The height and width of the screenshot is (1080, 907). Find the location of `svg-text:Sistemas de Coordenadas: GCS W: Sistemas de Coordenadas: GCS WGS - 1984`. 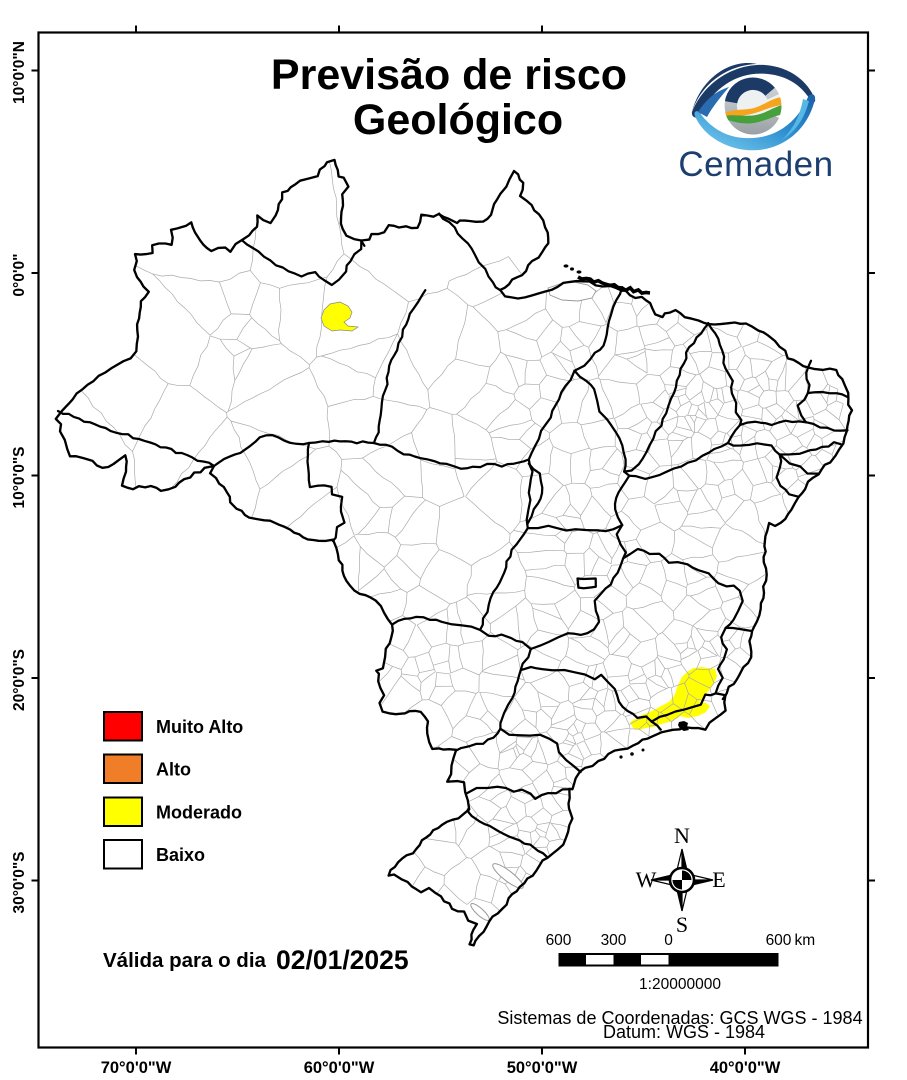

svg-text:Sistemas de Coordenadas: GCS W: Sistemas de Coordenadas: GCS WGS - 1984 is located at coordinates (679, 1018).